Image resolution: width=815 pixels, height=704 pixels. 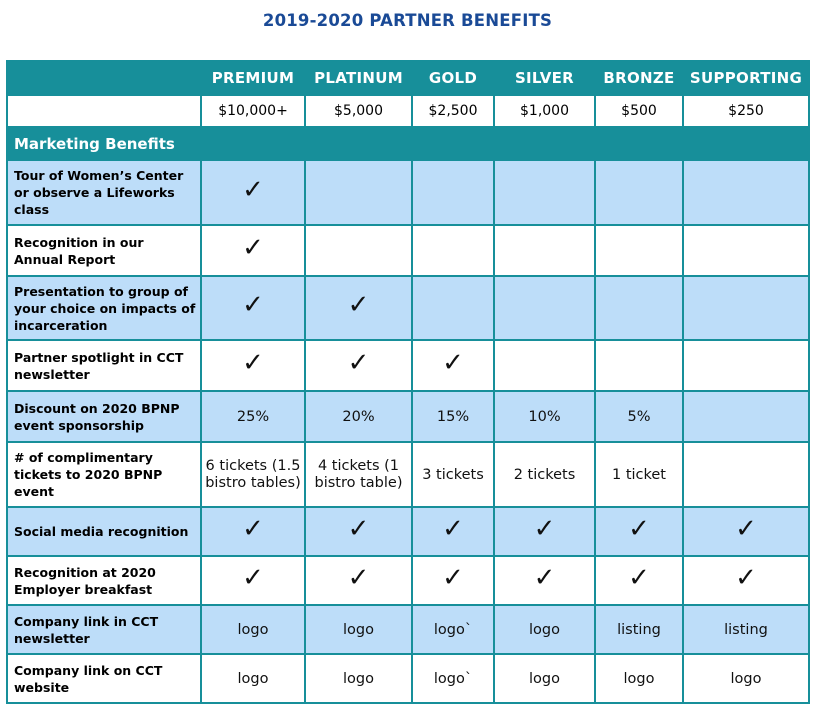 I want to click on benefit-value: listing, so click(x=746, y=629).